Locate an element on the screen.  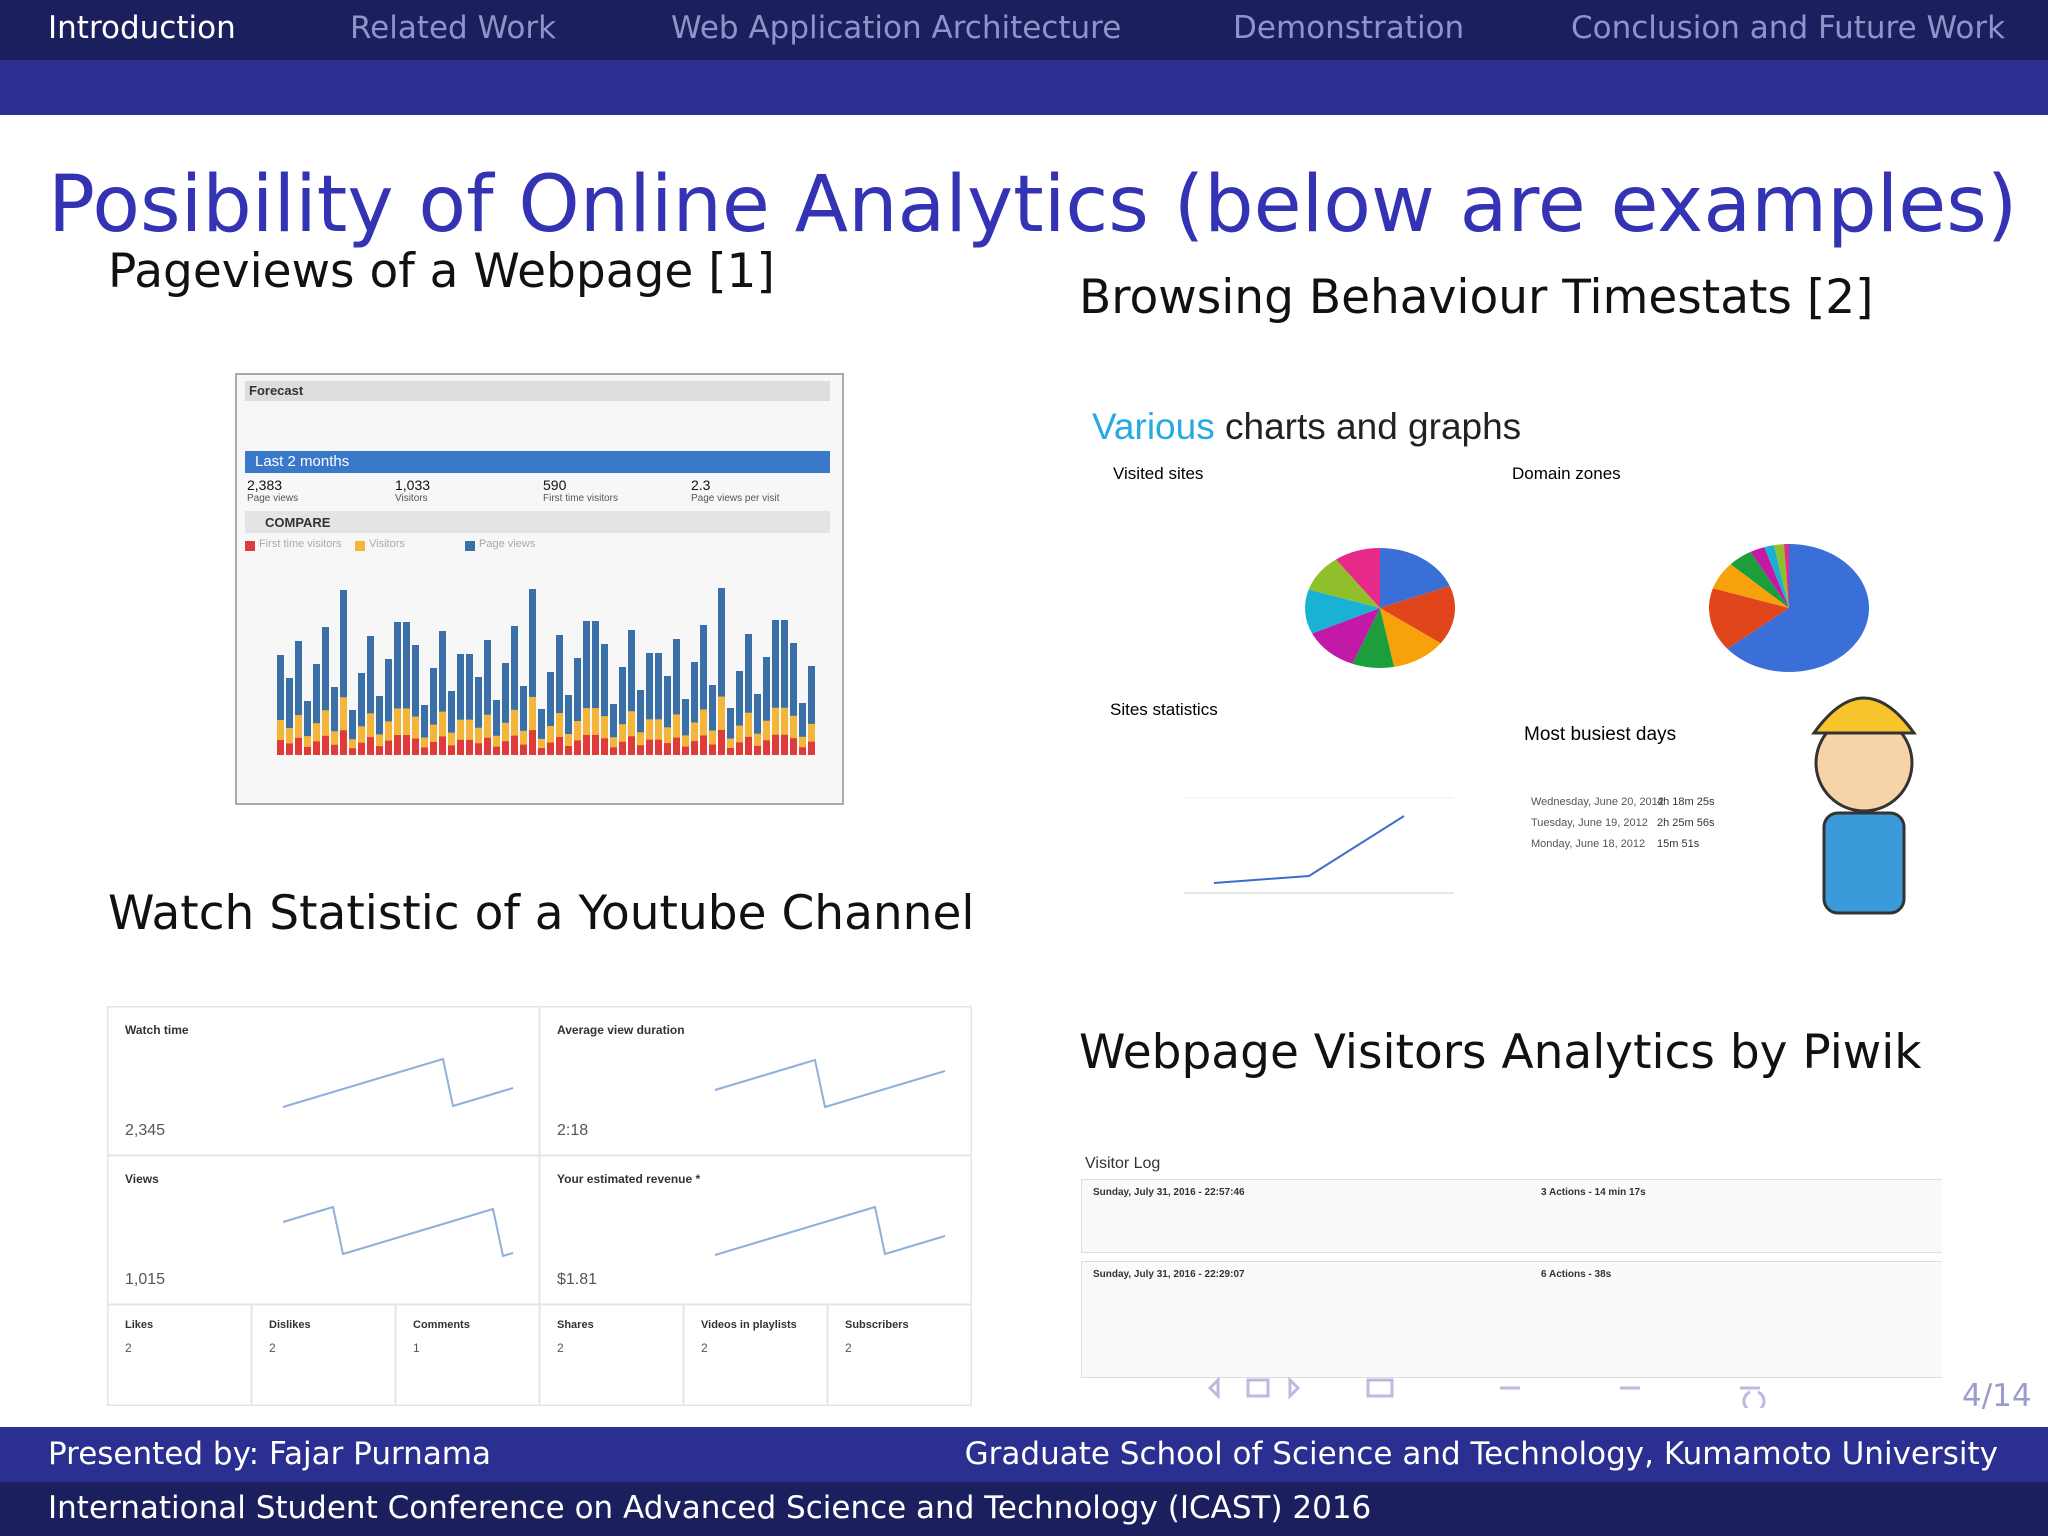
nav-band is located at coordinates (1024, 87).